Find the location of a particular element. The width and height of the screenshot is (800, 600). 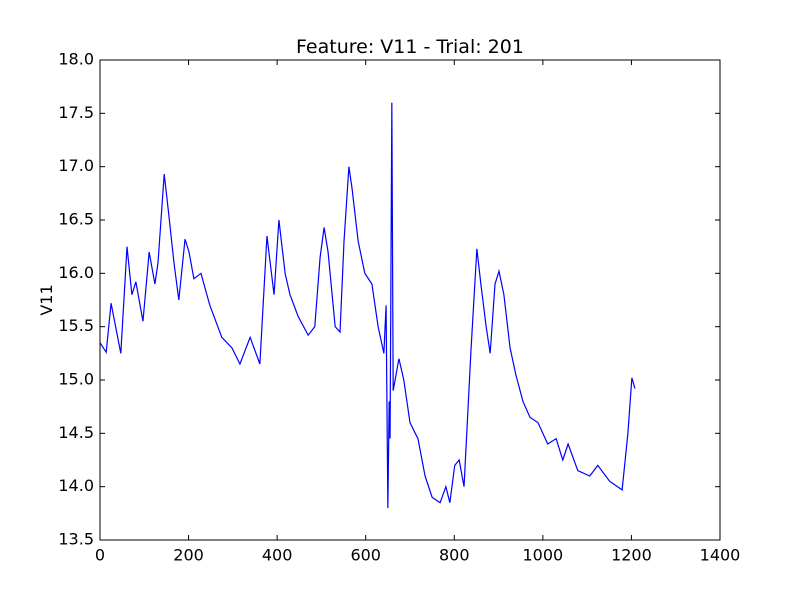

y-tick-label: 17.0 is located at coordinates (76, 165).